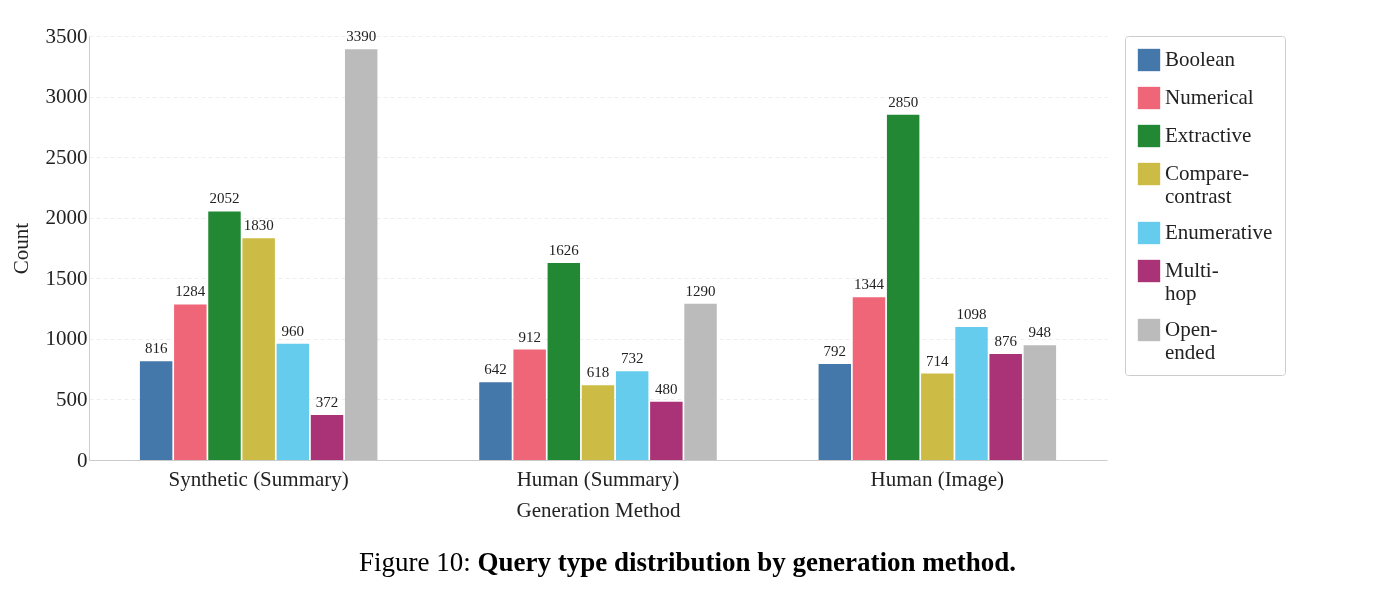 Image resolution: width=1385 pixels, height=610 pixels. I want to click on data-label: 1626, so click(564, 250).